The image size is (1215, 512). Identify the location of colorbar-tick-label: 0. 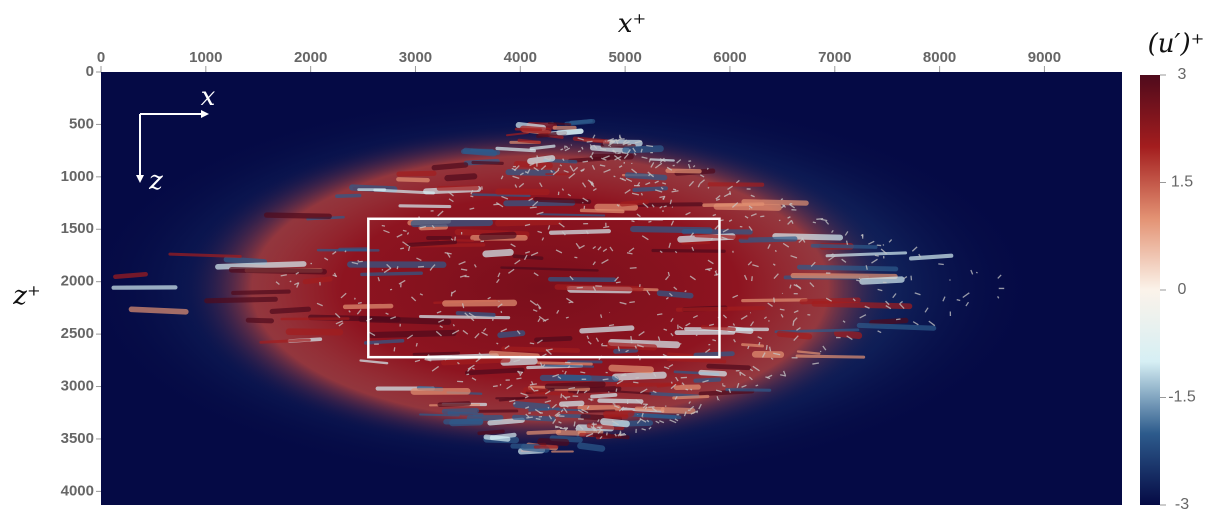
(1182, 289).